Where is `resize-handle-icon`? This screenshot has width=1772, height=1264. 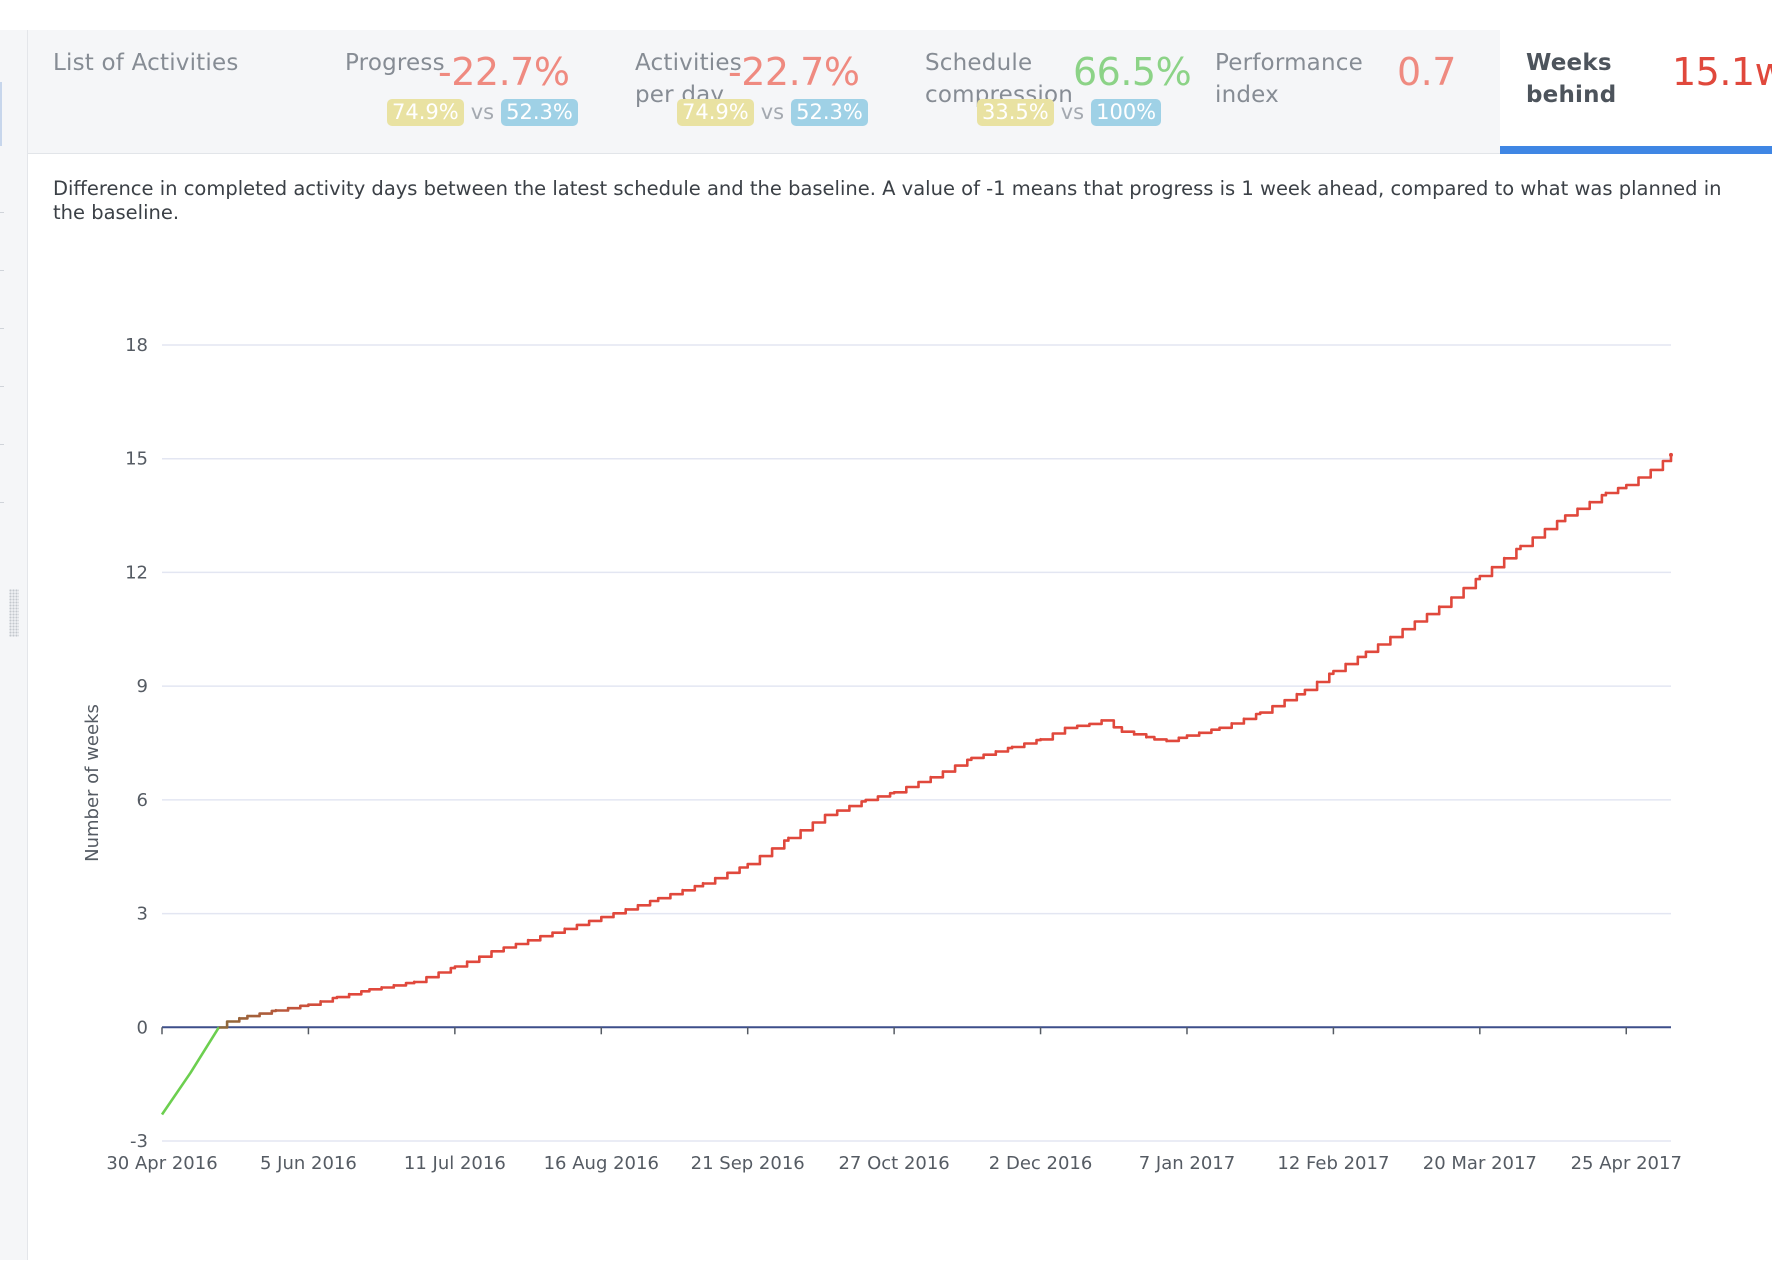
resize-handle-icon is located at coordinates (14, 613).